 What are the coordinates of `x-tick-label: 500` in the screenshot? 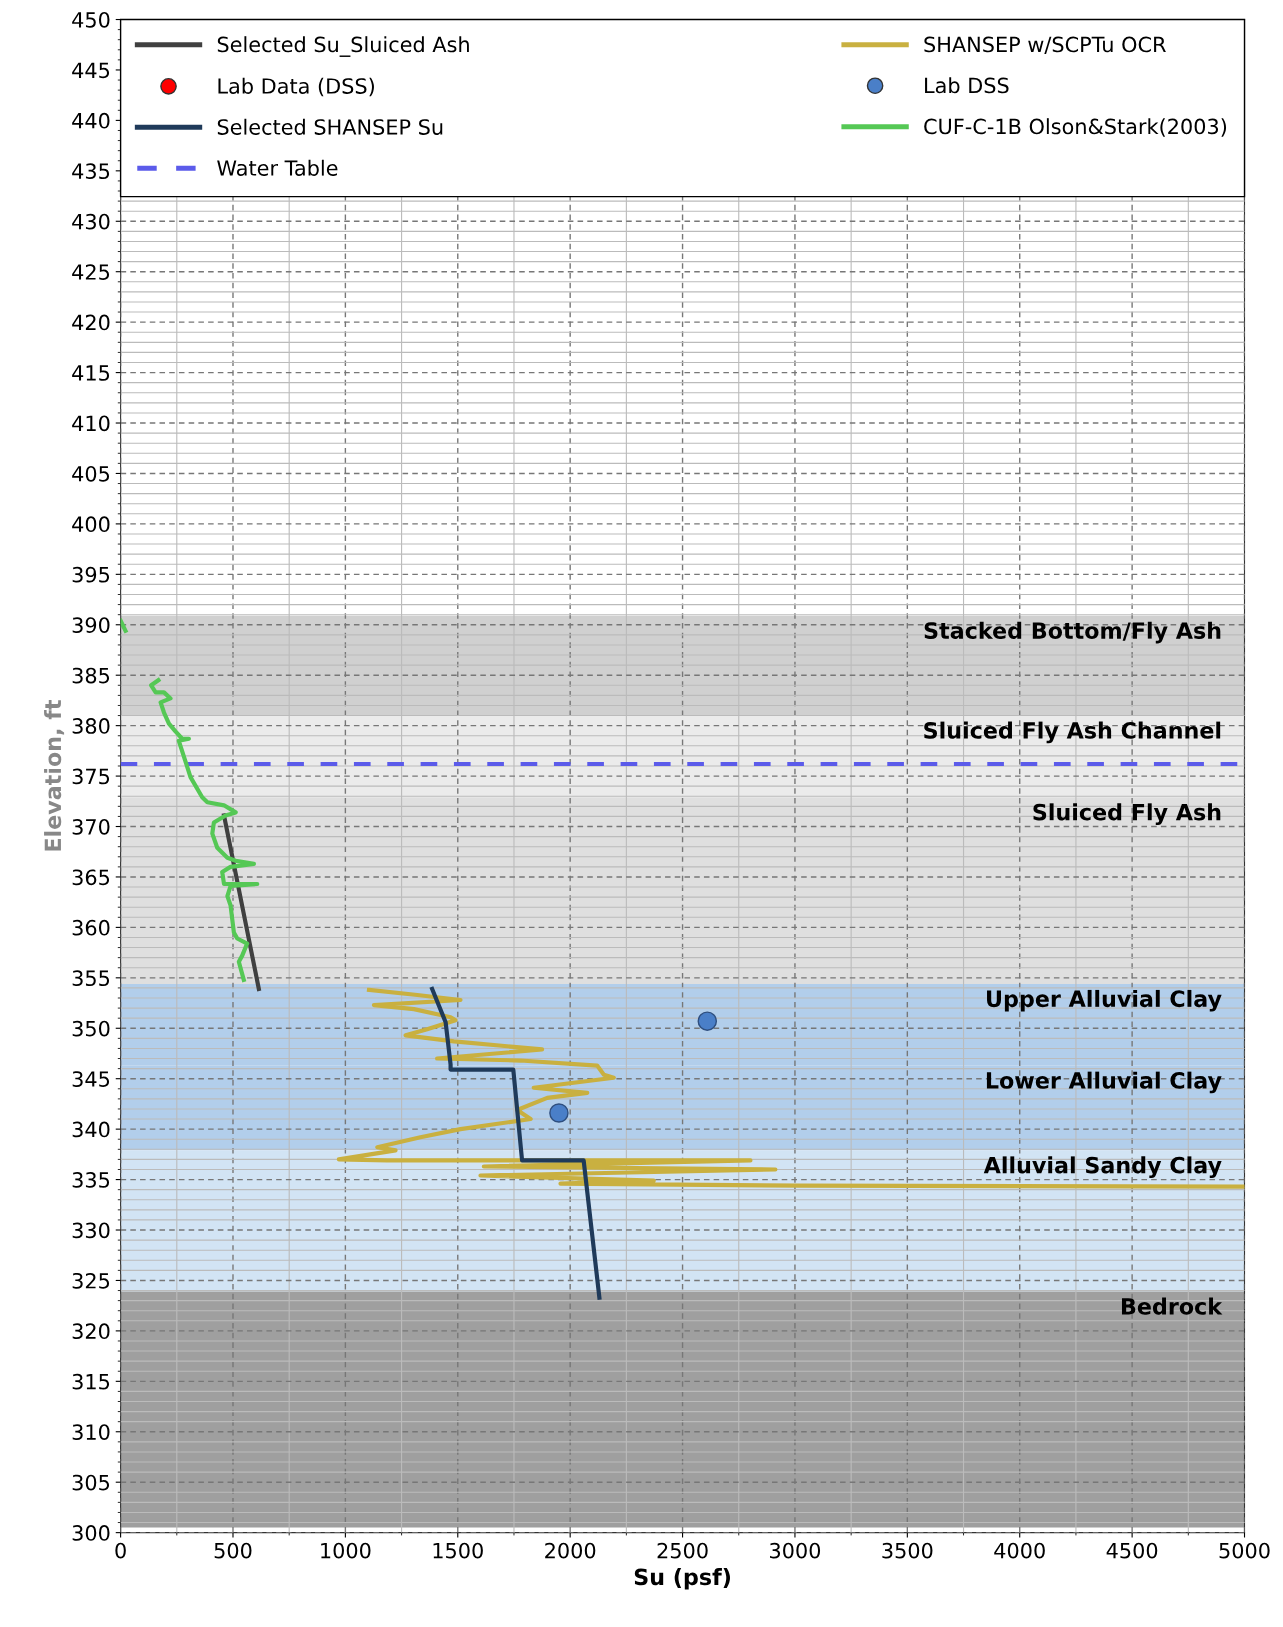 It's located at (233, 1550).